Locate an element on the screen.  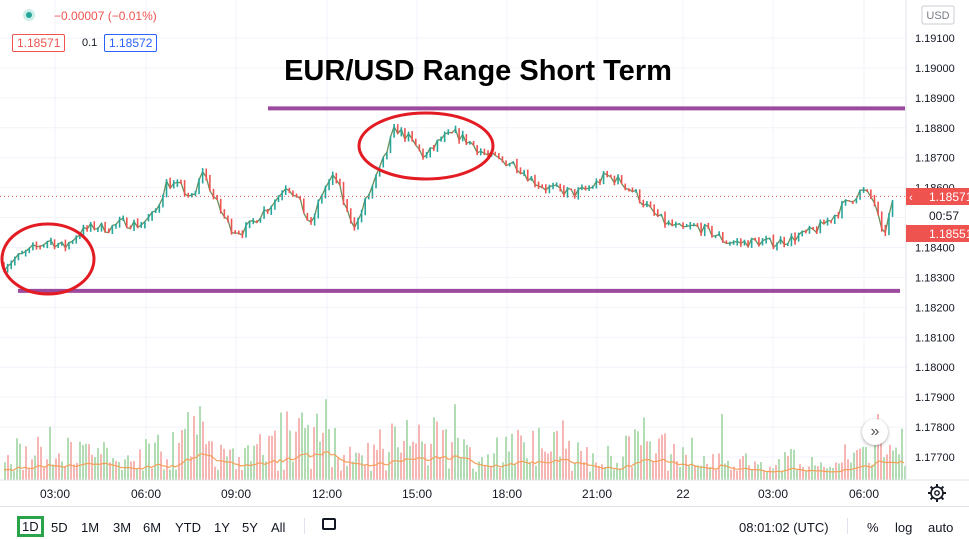
range-5y: 5Y is located at coordinates (250, 527).